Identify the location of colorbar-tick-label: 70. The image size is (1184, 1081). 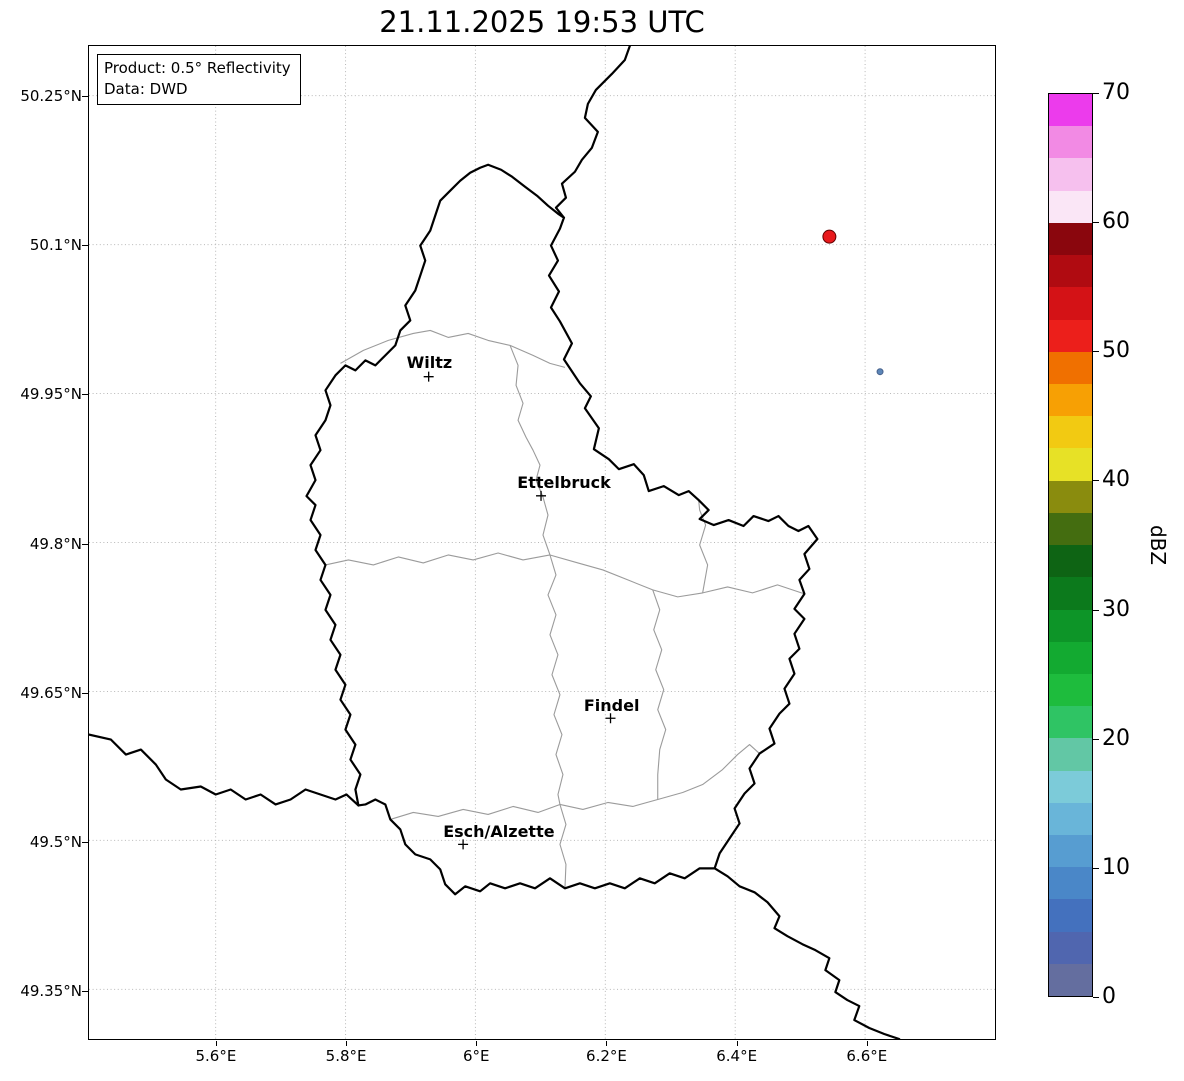
(1116, 92).